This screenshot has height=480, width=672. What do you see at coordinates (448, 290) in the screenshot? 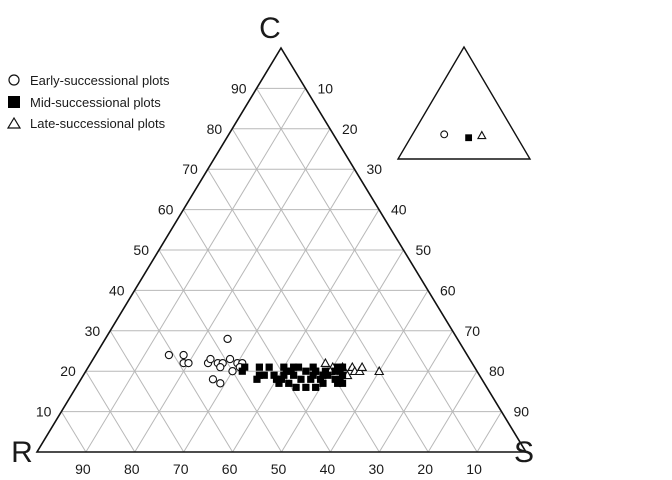
I see `tick-label-right: 60` at bounding box center [448, 290].